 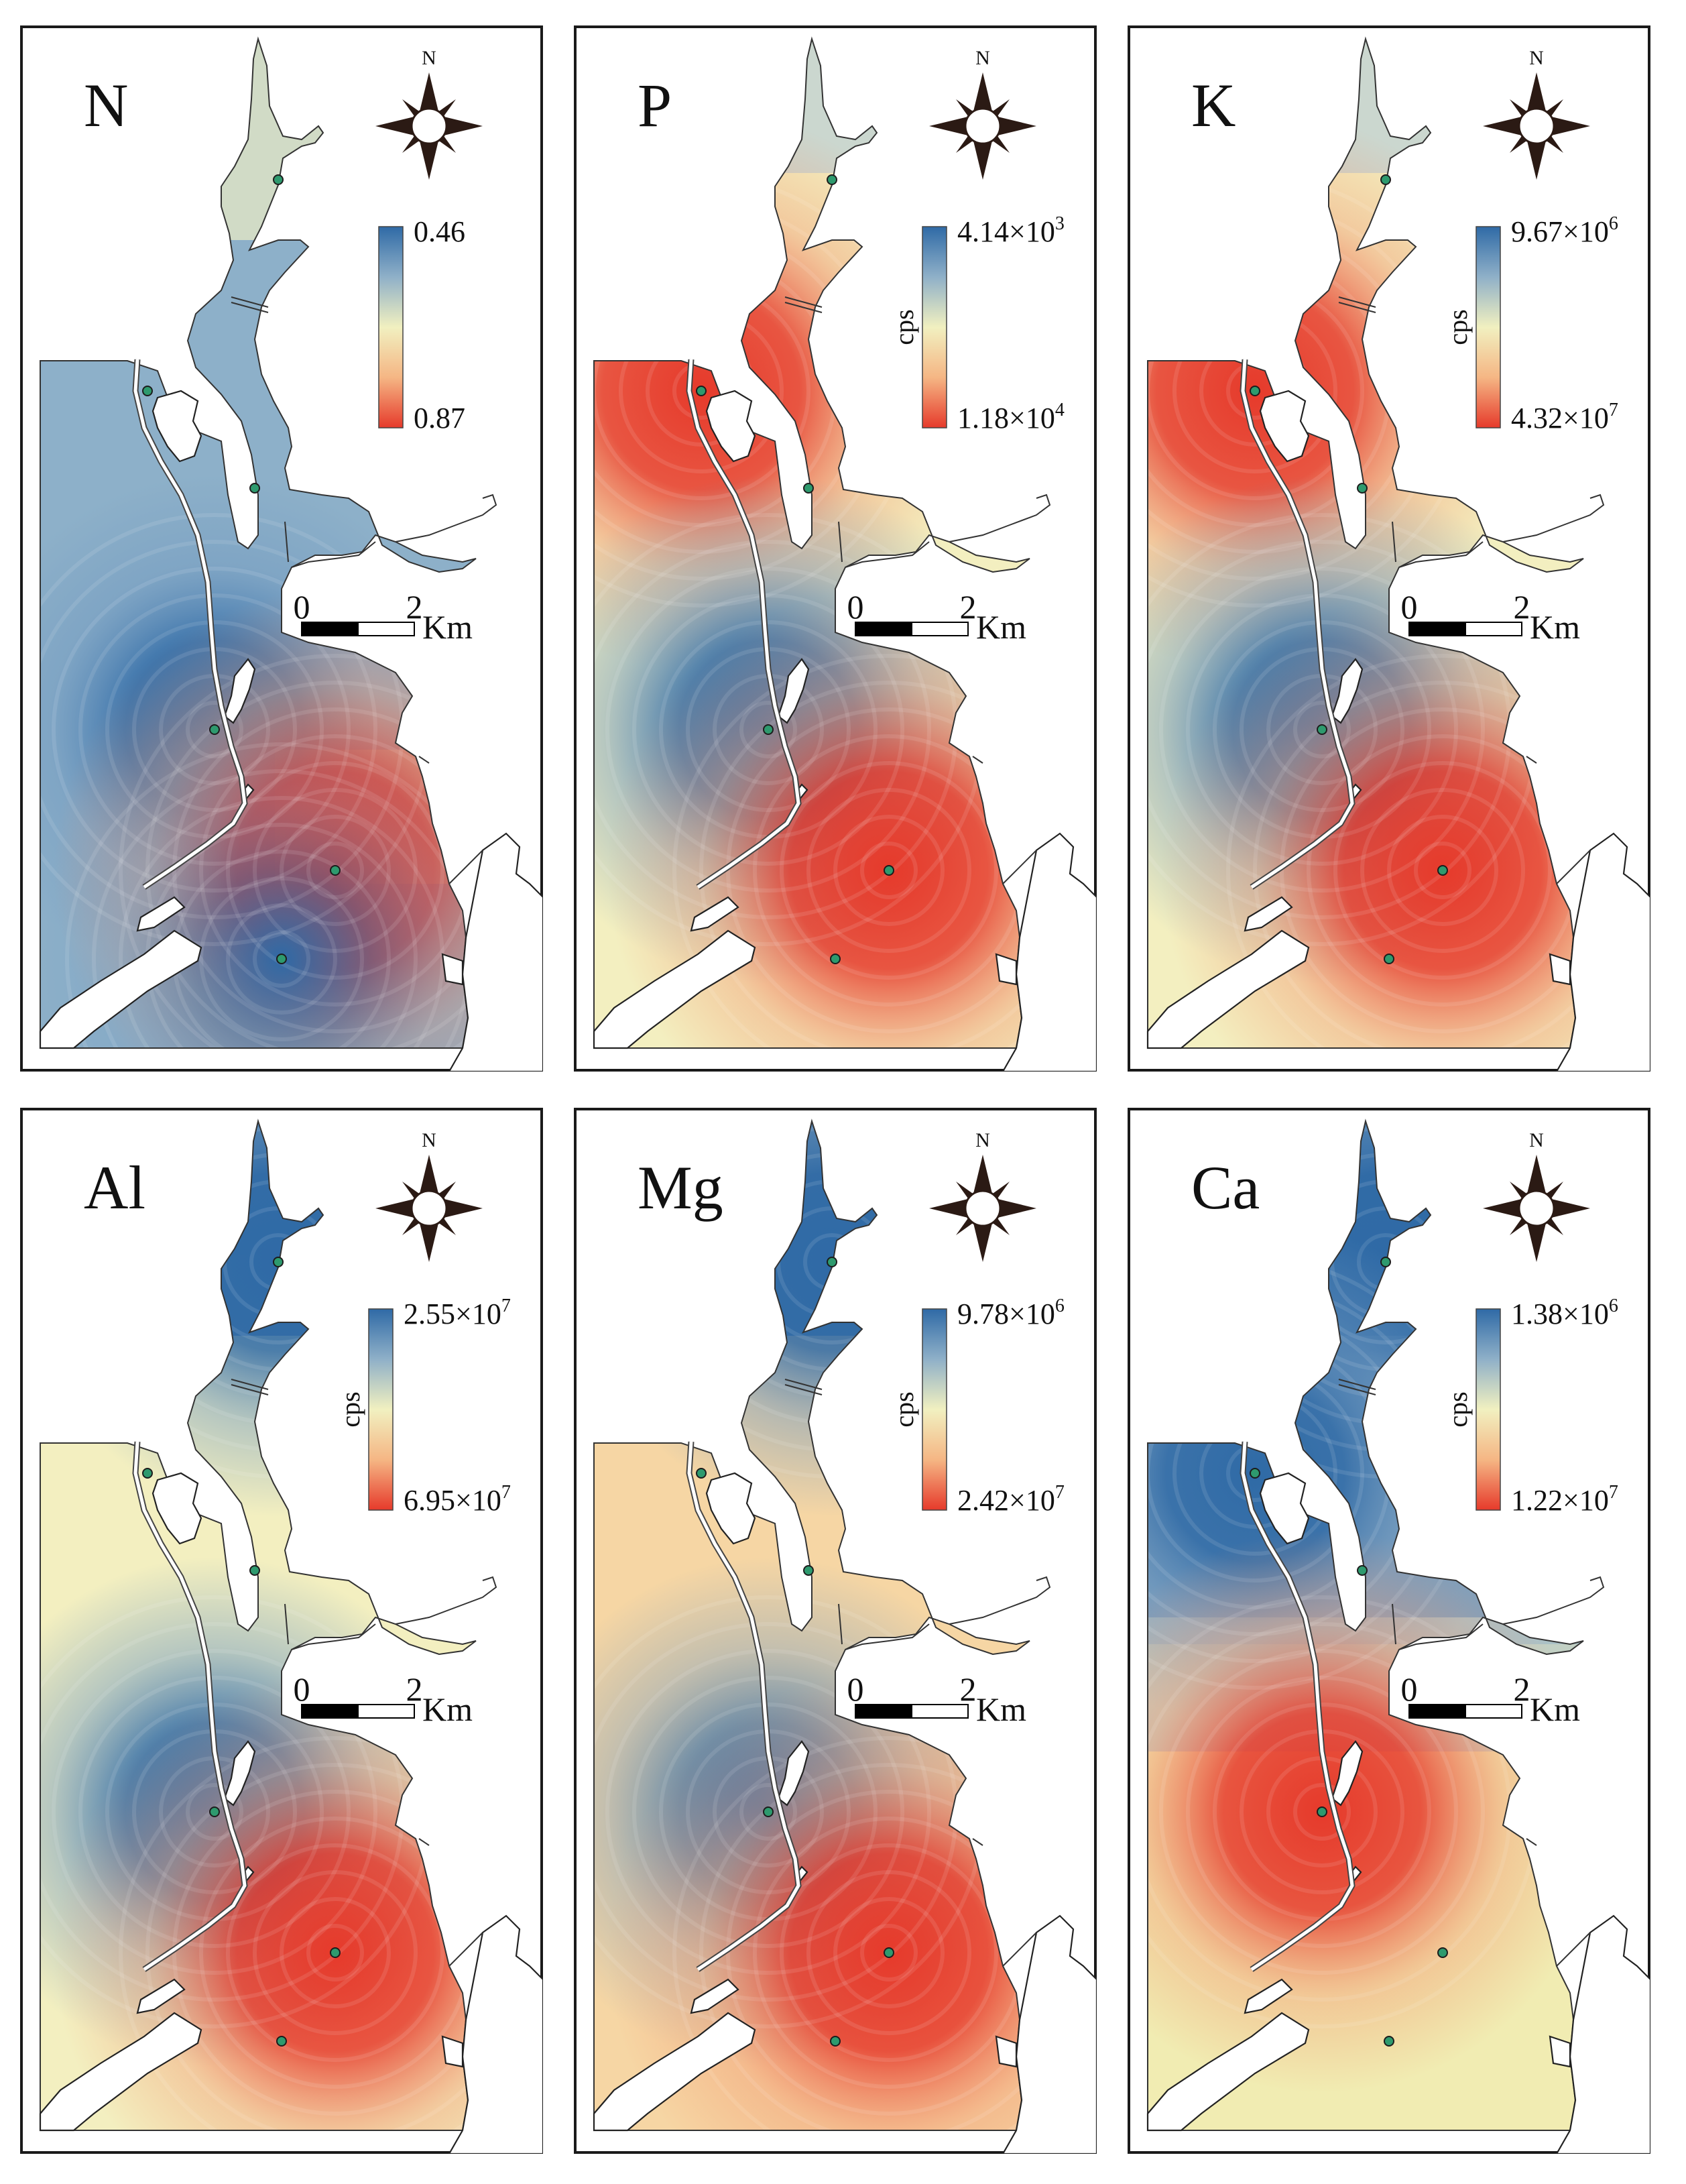 What do you see at coordinates (106, 105) in the screenshot?
I see `element-label: N` at bounding box center [106, 105].